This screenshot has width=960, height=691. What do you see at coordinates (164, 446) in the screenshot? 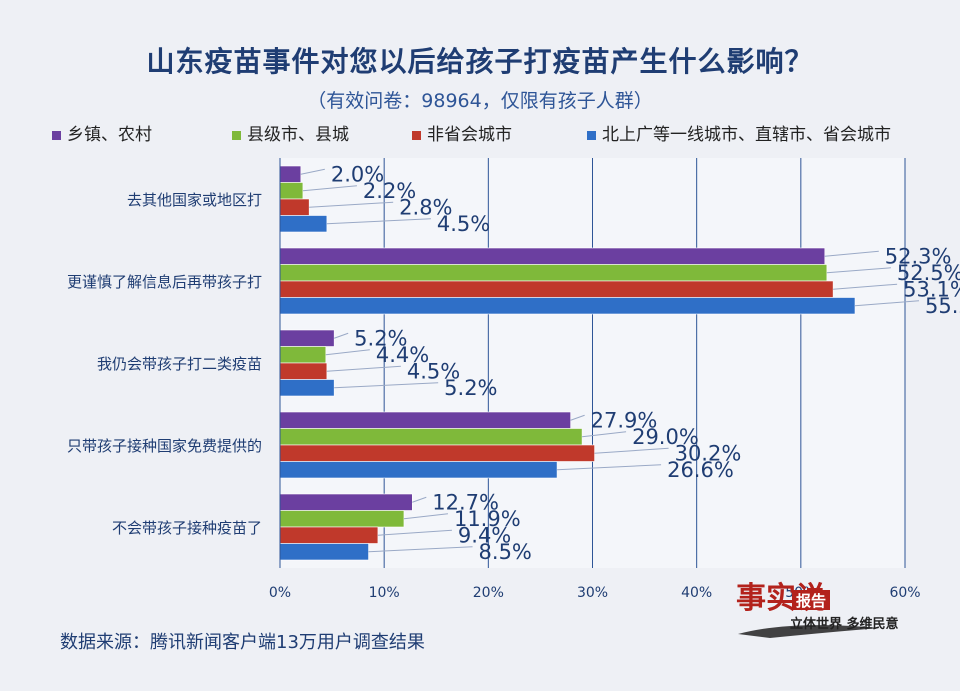
I see `category-label: 只带孩子接种国家免费提供的` at bounding box center [164, 446].